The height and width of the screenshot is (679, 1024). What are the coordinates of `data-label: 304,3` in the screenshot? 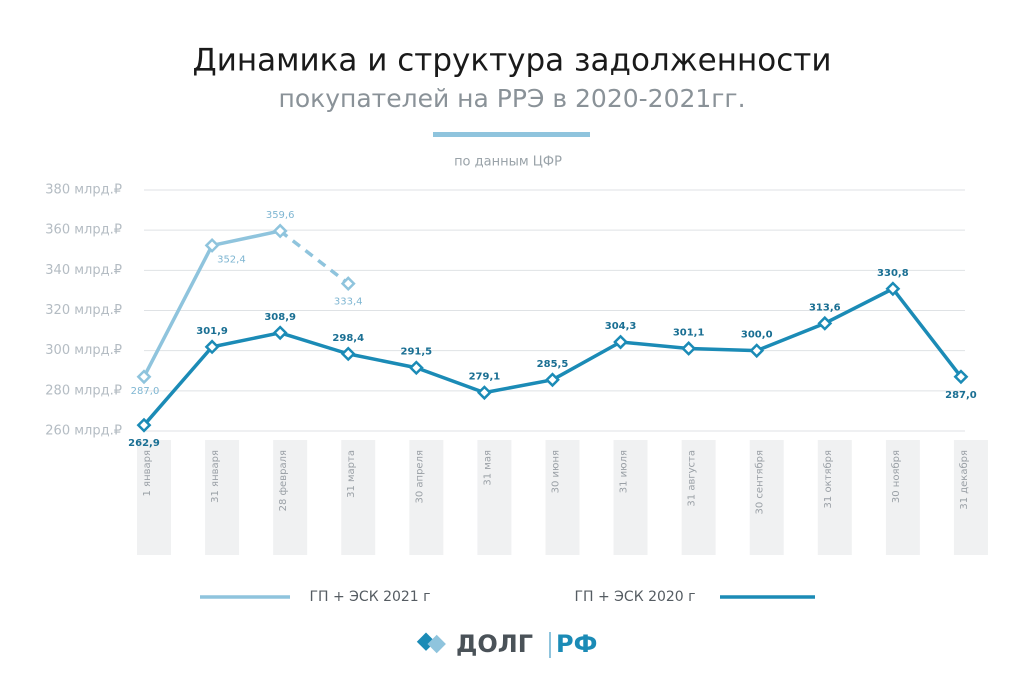 It's located at (621, 326).